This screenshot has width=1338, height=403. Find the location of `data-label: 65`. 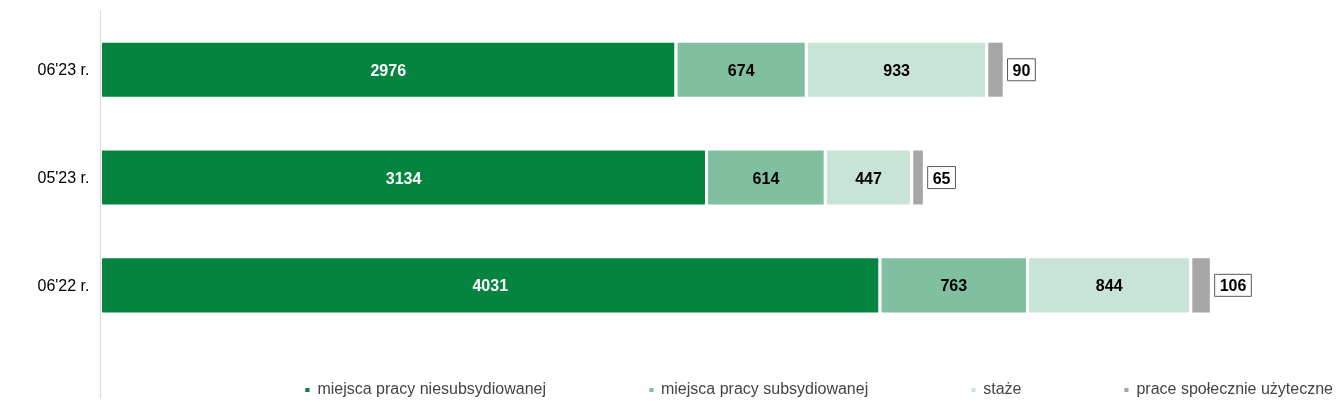

data-label: 65 is located at coordinates (941, 178).